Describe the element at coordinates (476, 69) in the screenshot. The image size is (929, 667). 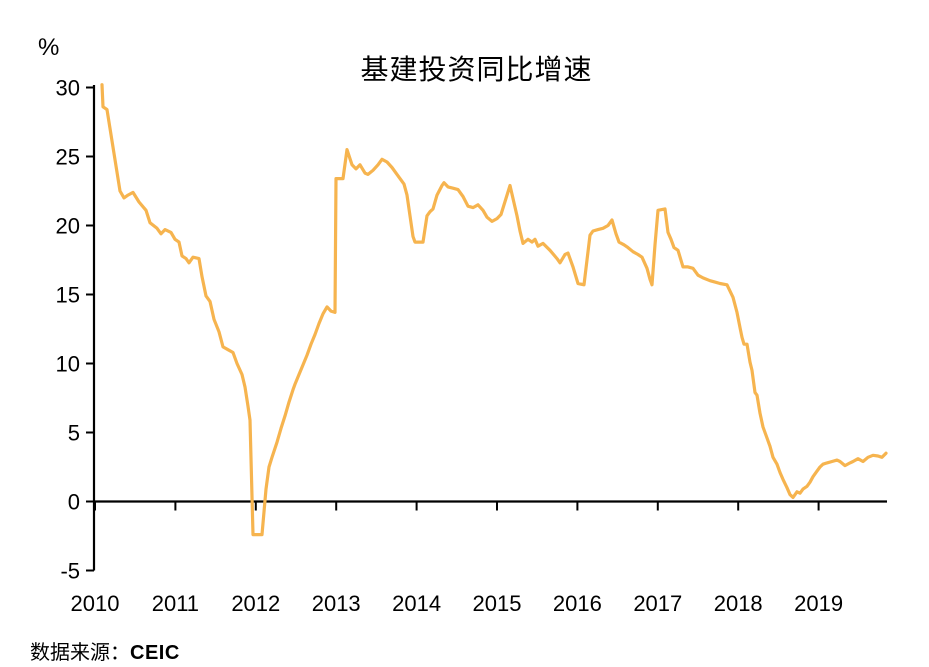
I see `chart-title: 基建投资同比增速` at that location.